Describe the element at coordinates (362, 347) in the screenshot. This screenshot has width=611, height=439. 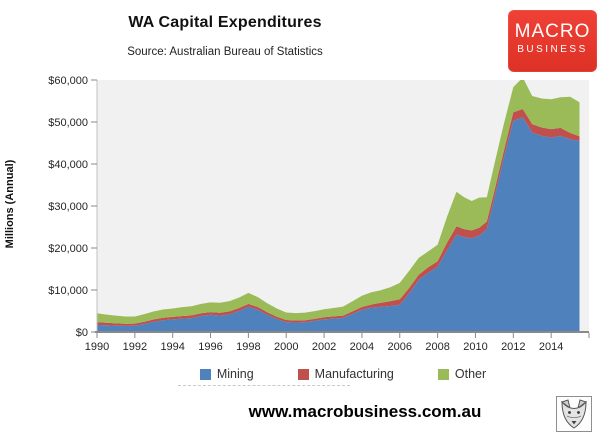
I see `svg-text: 2004` at that location.